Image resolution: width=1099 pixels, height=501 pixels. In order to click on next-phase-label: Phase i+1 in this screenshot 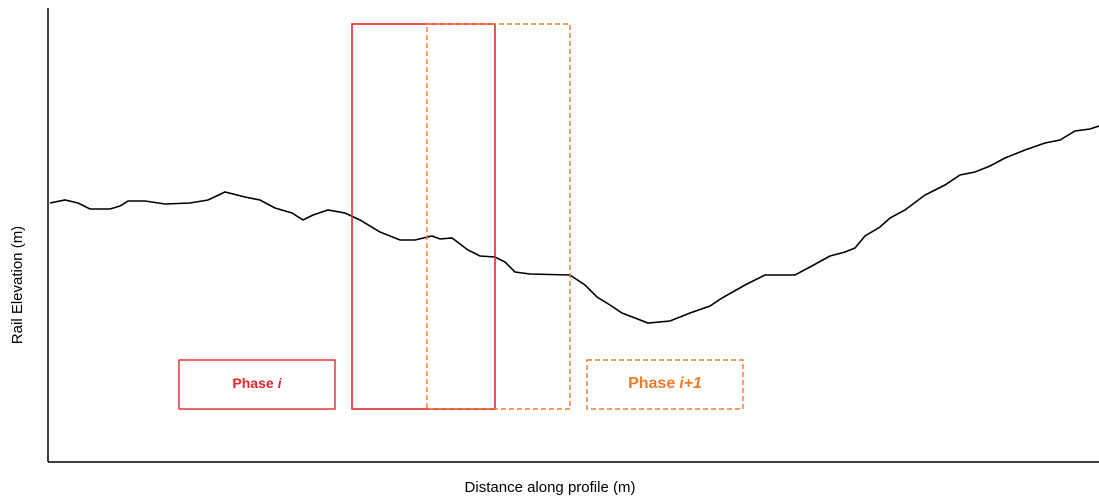, I will do `click(665, 383)`.